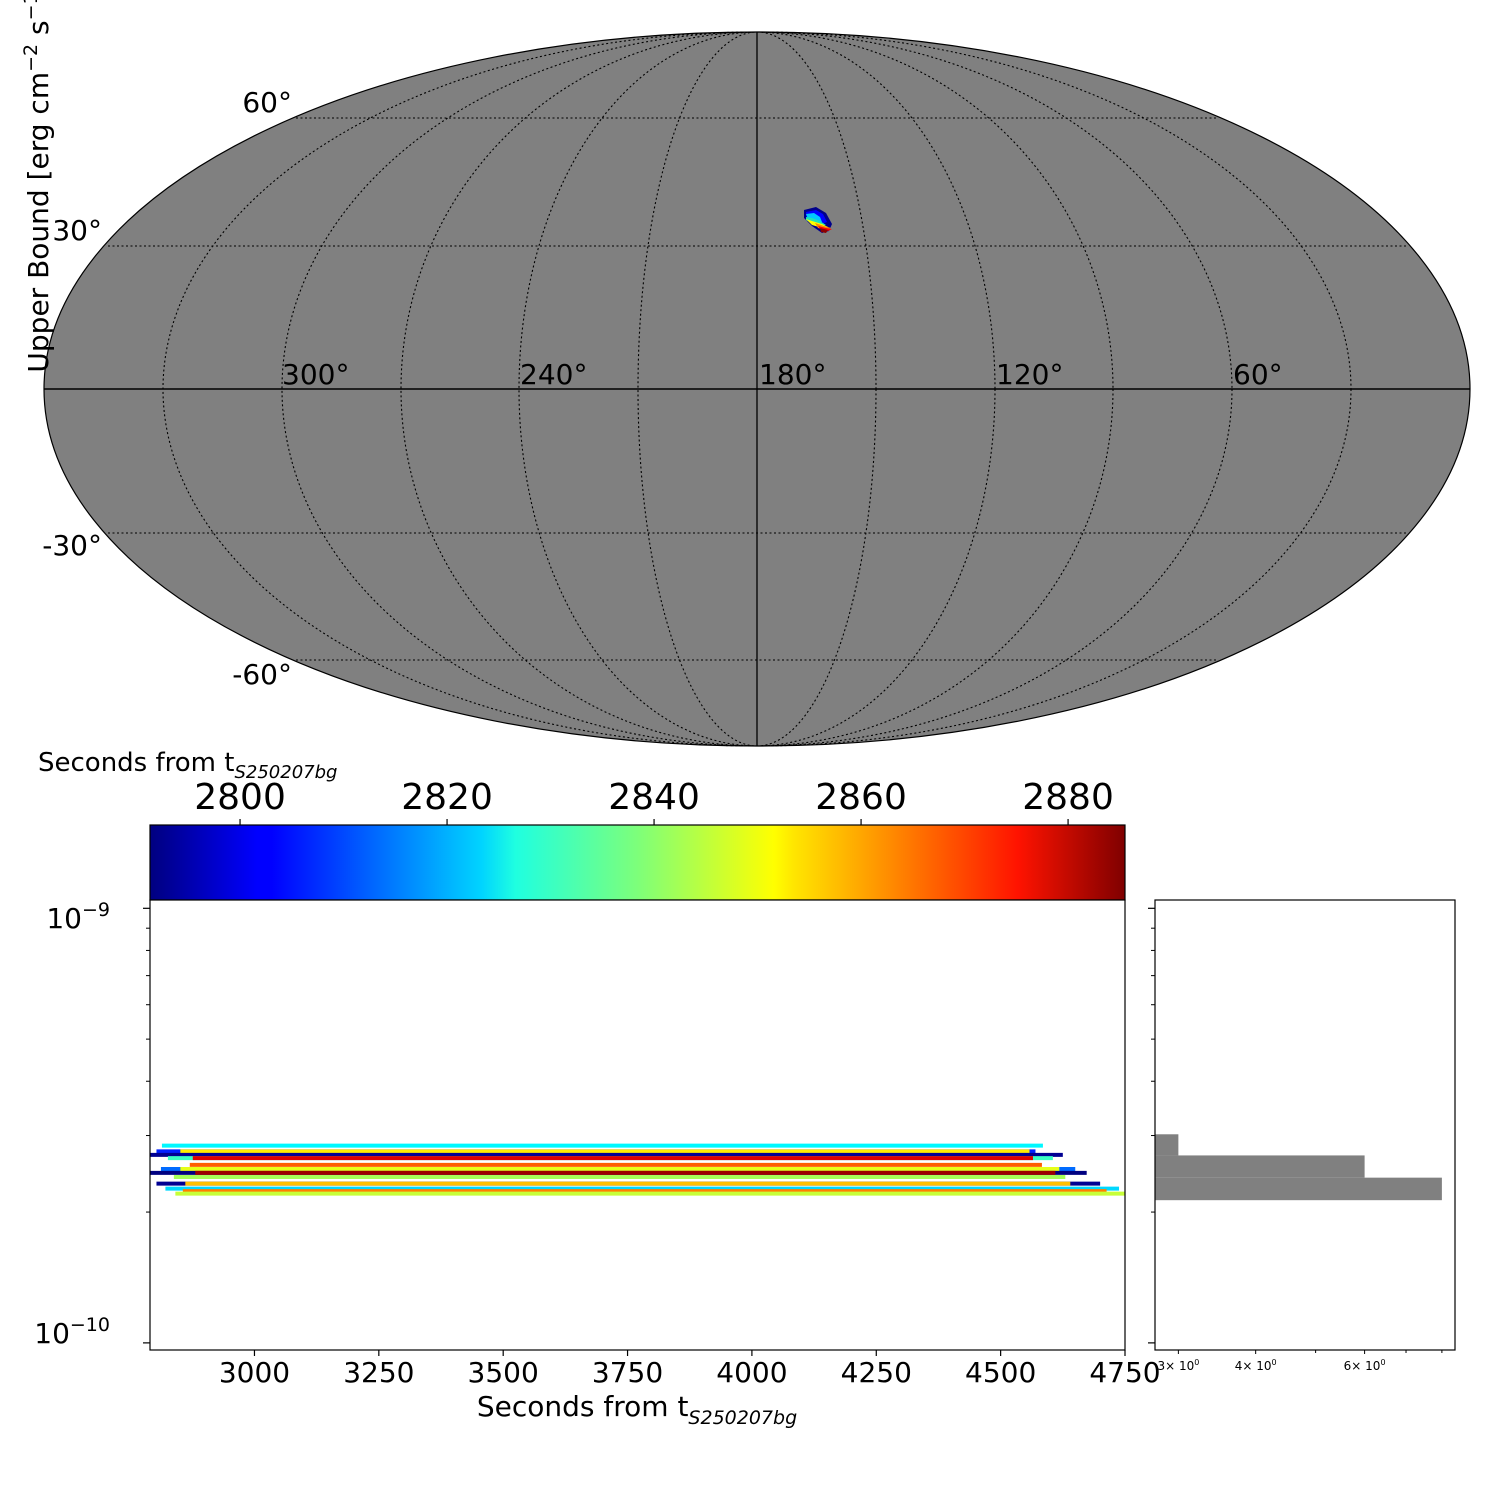  I want to click on lon-label-120: 120°, so click(1029, 374).